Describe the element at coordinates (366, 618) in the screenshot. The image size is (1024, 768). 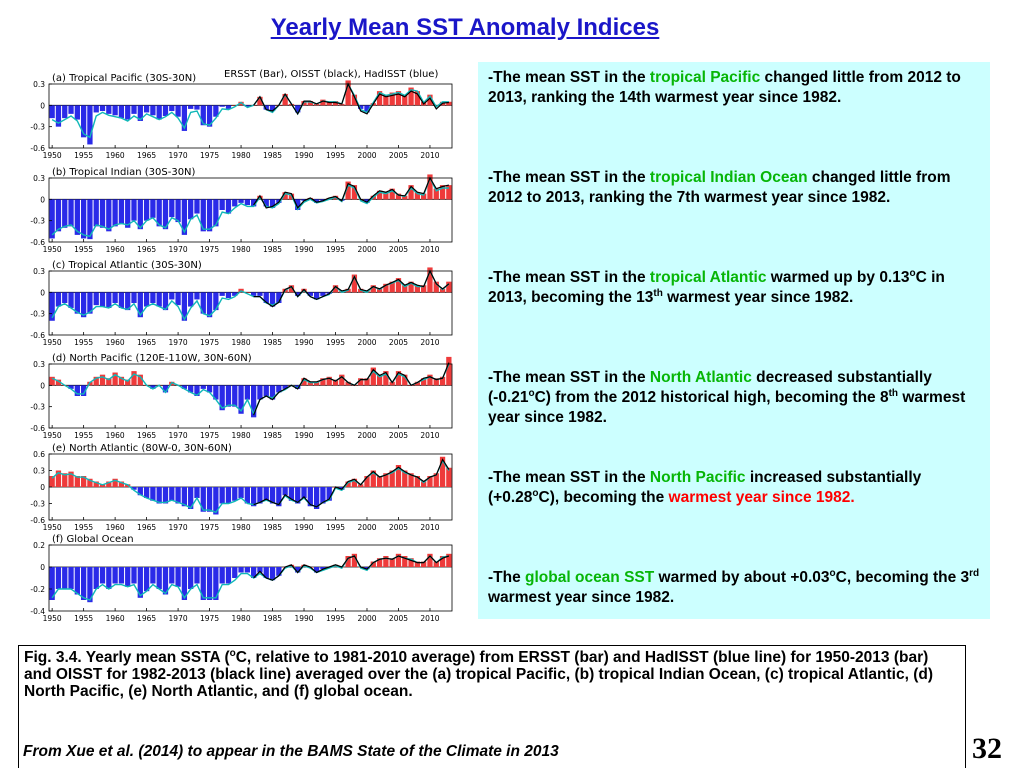
I see `x-tick-label: 2000` at that location.